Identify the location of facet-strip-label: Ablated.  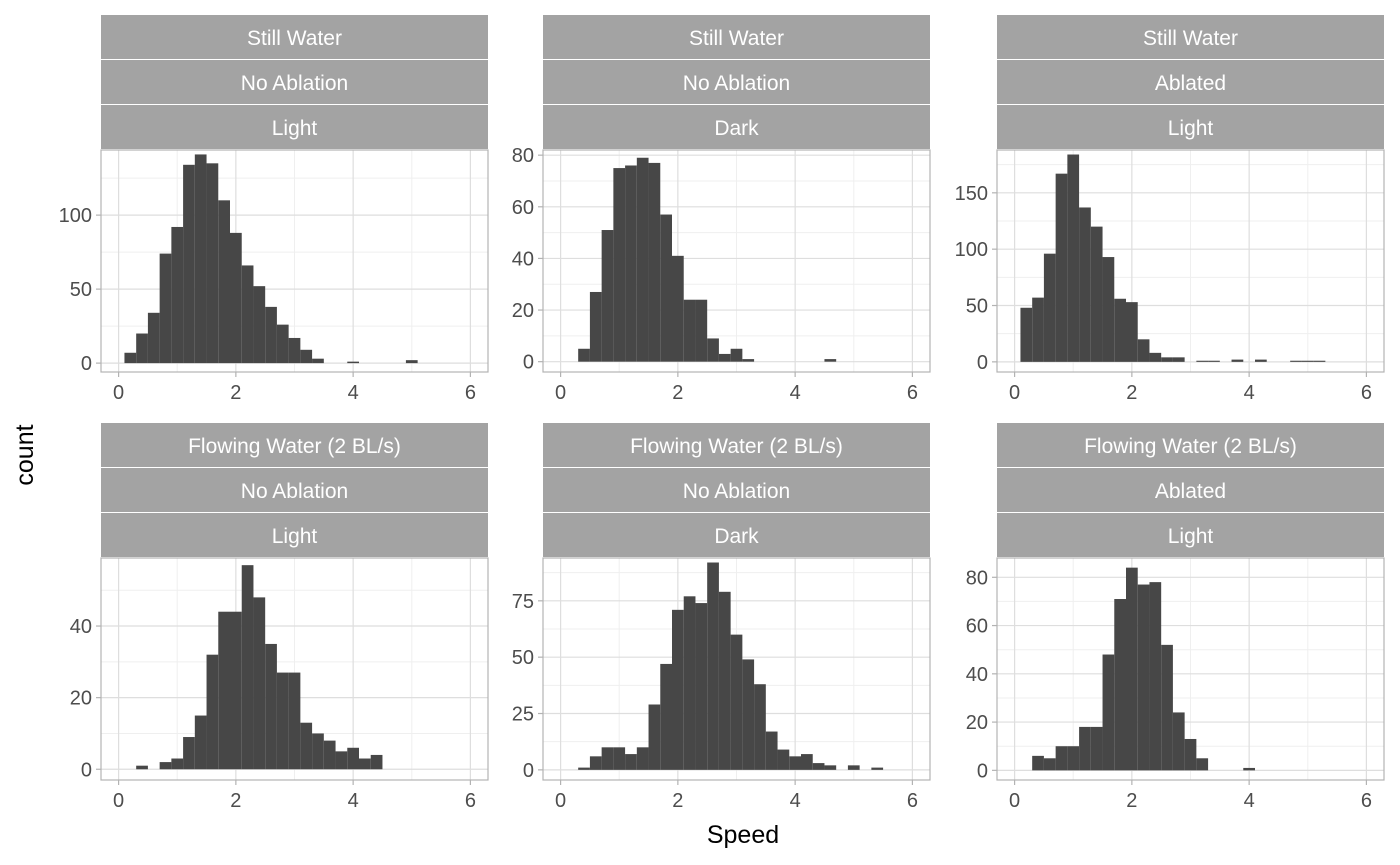
(1190, 491).